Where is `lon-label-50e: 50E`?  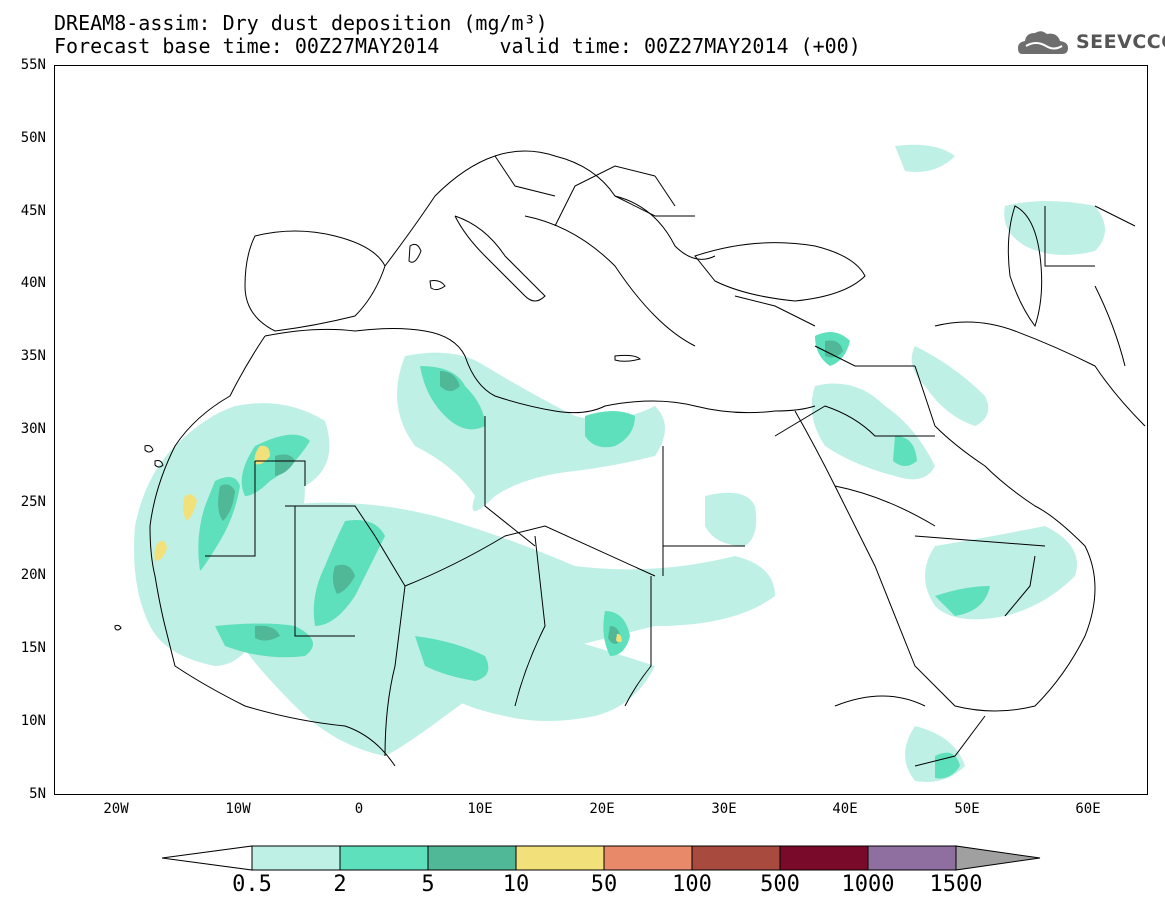
lon-label-50e: 50E is located at coordinates (967, 809).